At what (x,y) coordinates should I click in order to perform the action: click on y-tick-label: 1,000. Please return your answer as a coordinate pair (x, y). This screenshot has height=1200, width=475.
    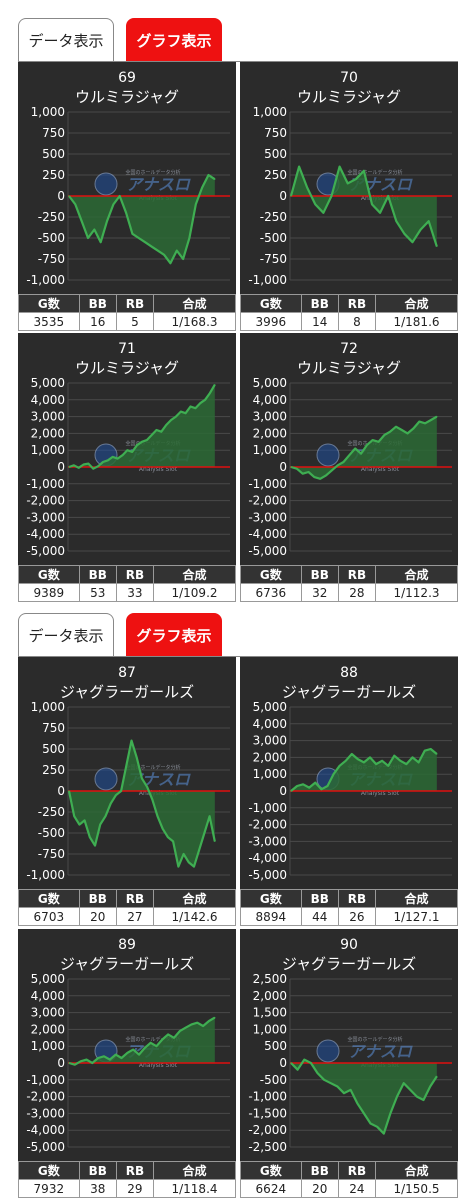
    Looking at the image, I should click on (270, 774).